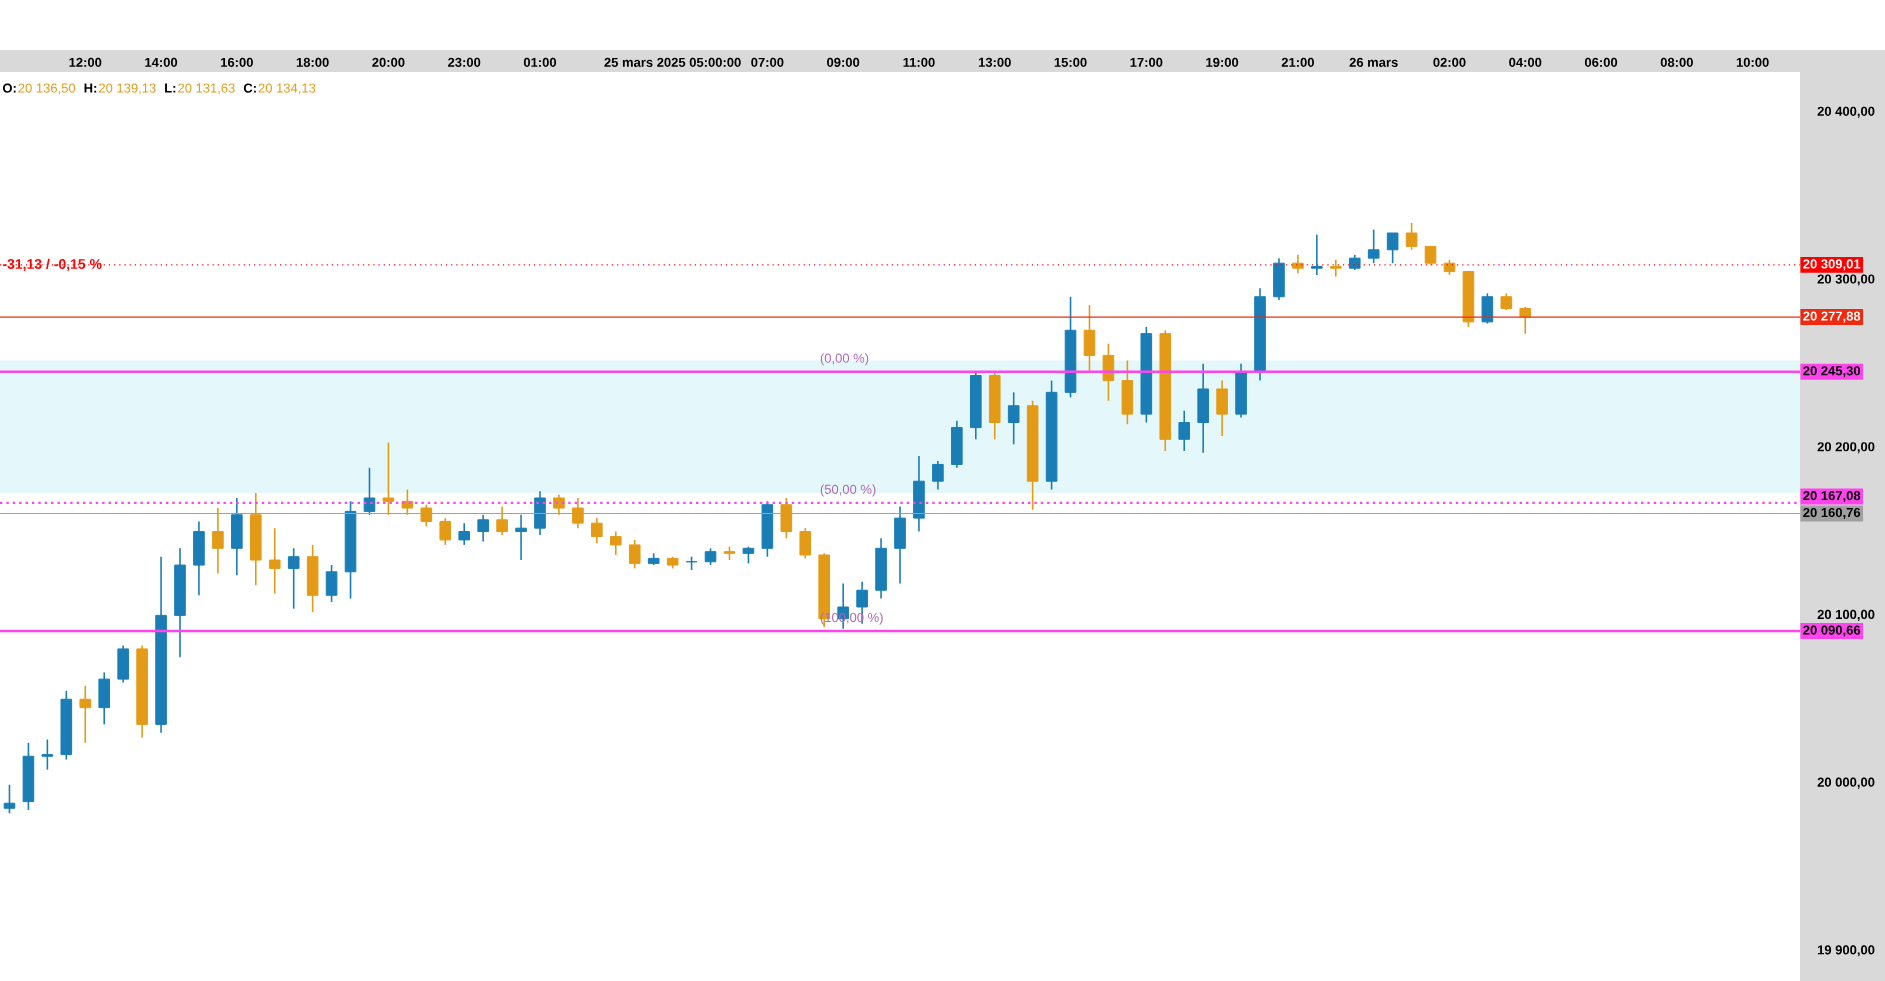 The height and width of the screenshot is (981, 1885). What do you see at coordinates (206, 89) in the screenshot?
I see `annotation: 20 131,63` at bounding box center [206, 89].